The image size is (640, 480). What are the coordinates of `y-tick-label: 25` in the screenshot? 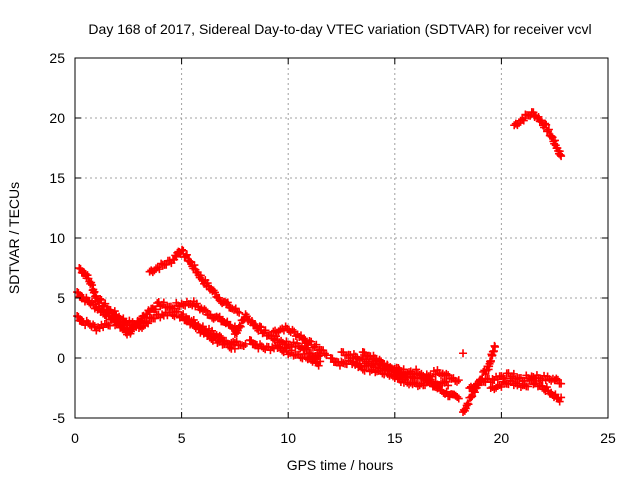 It's located at (57, 58).